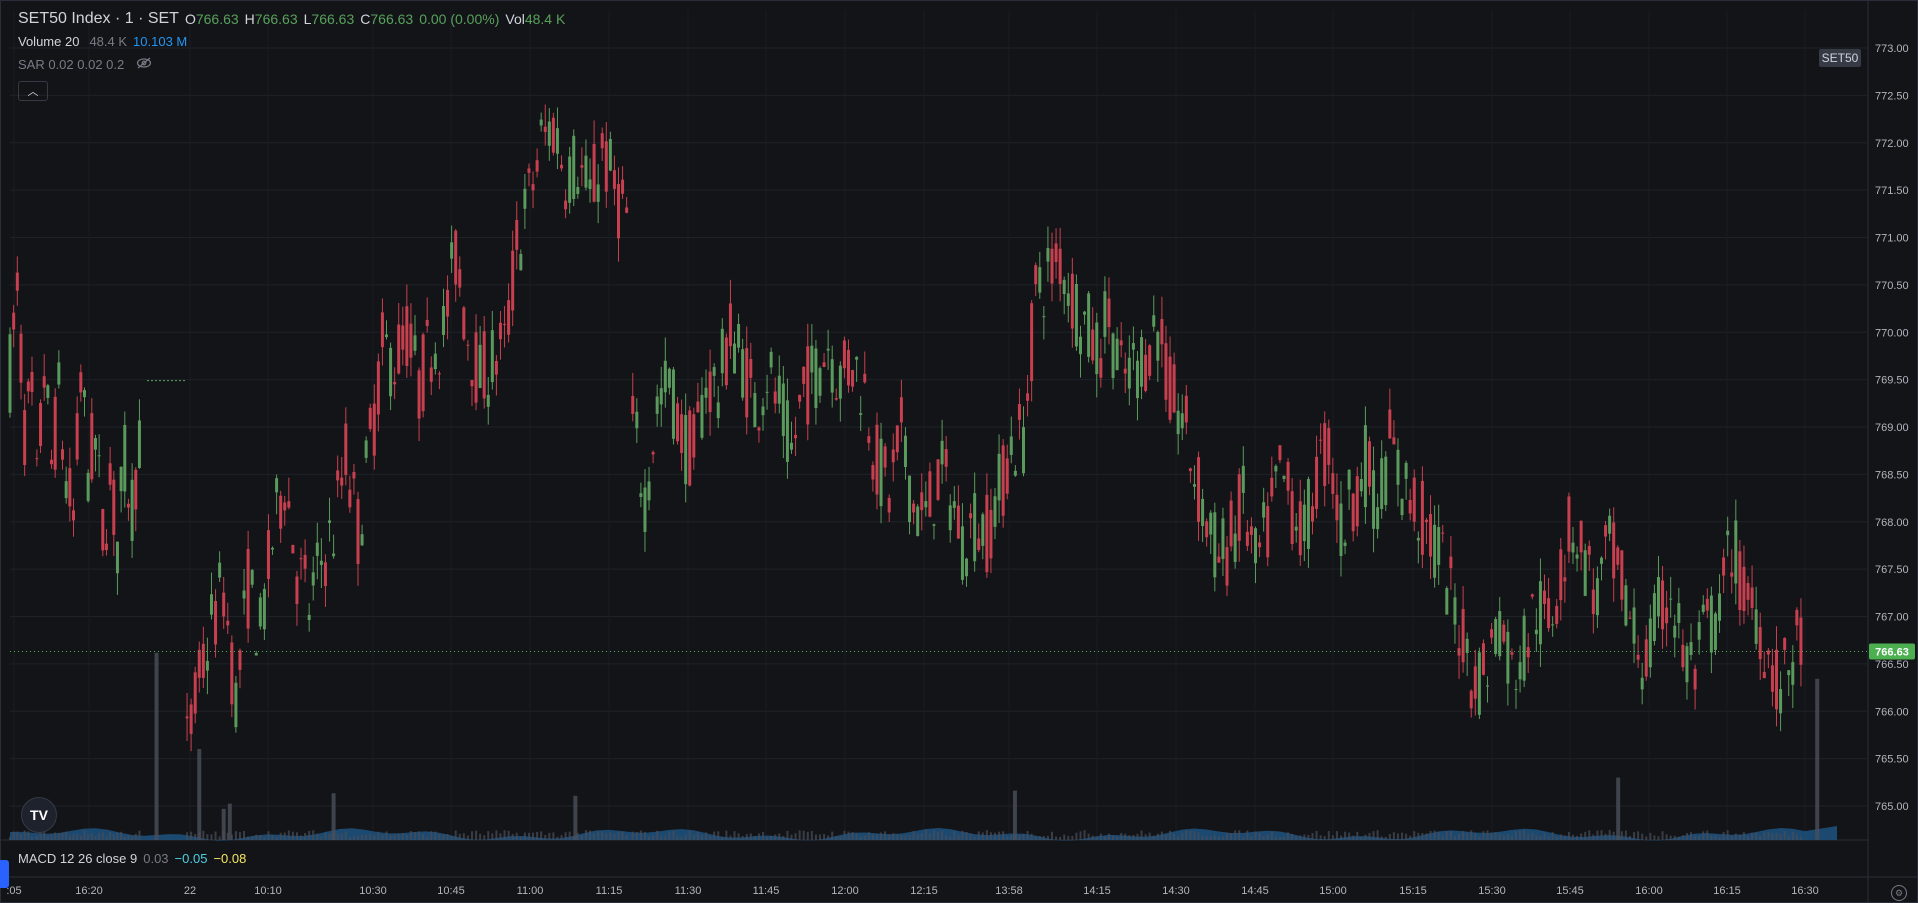 The height and width of the screenshot is (903, 1918). What do you see at coordinates (1899, 893) in the screenshot?
I see `settings-icon: ⚙` at bounding box center [1899, 893].